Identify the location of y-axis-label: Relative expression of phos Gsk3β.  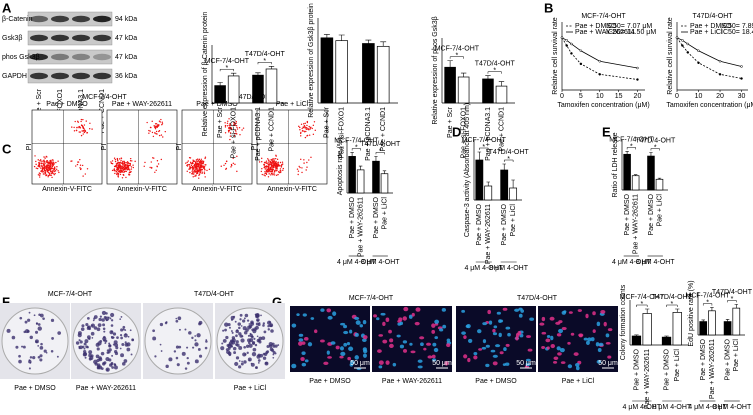
(435, 70).